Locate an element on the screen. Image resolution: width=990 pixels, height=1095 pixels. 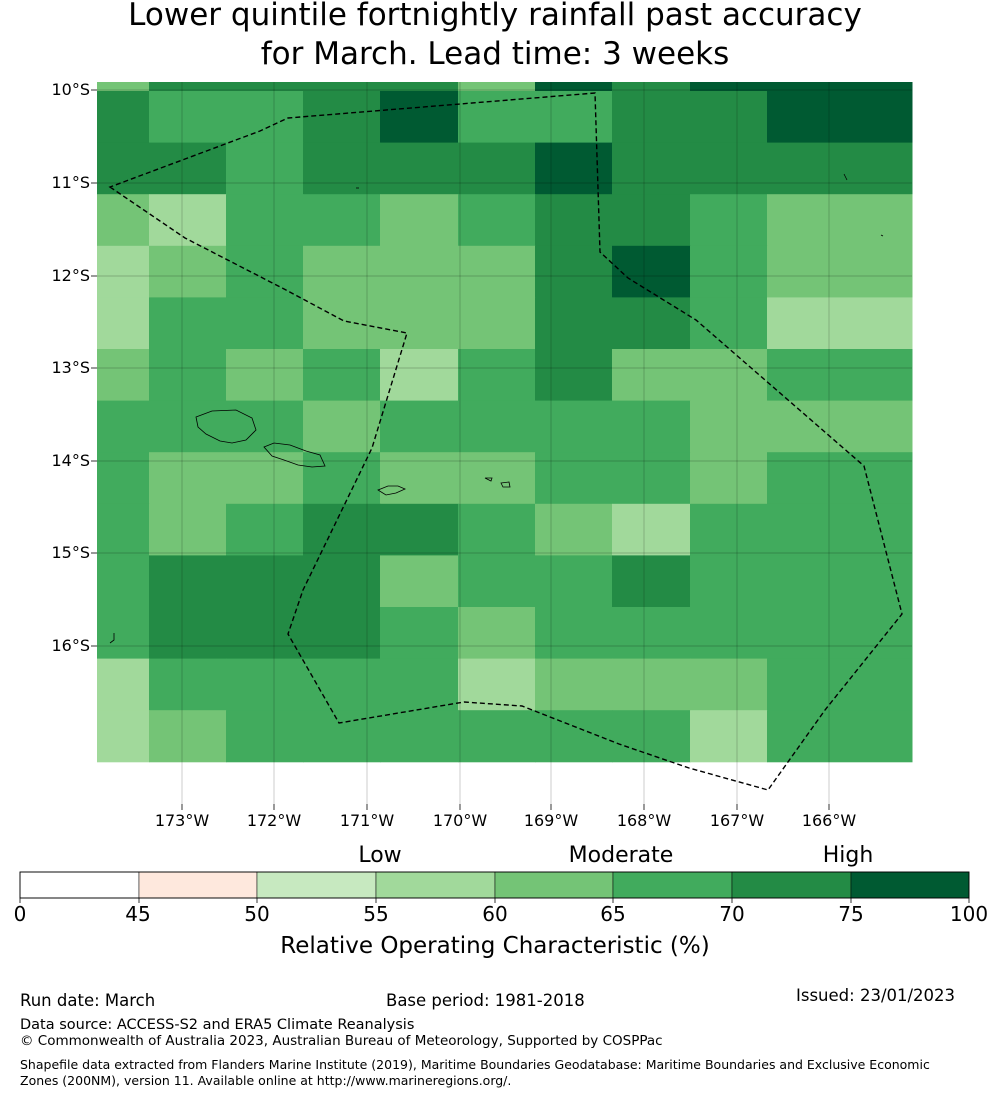
lon-label: 170°W is located at coordinates (460, 820).